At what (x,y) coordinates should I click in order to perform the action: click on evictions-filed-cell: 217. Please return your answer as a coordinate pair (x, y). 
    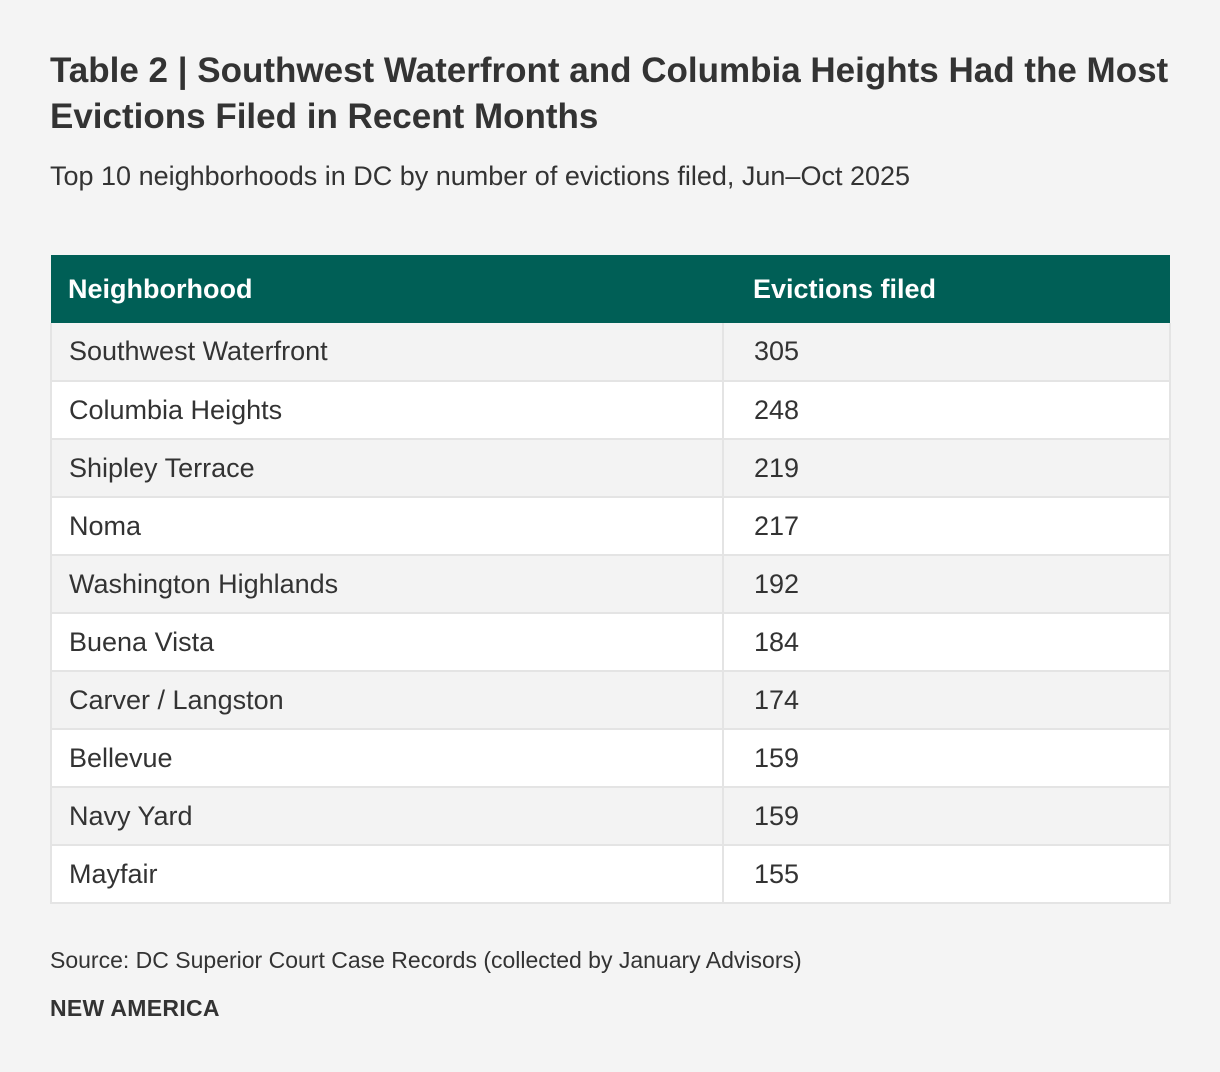
    Looking at the image, I should click on (946, 526).